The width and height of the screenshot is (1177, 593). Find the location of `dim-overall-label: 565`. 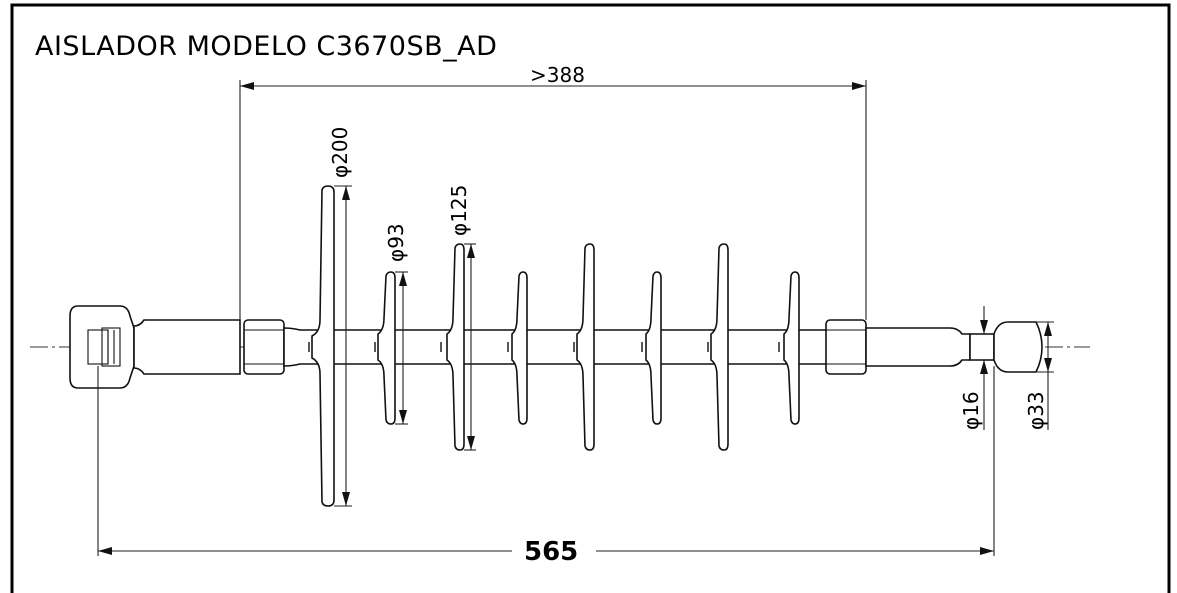

dim-overall-label: 565 is located at coordinates (551, 552).